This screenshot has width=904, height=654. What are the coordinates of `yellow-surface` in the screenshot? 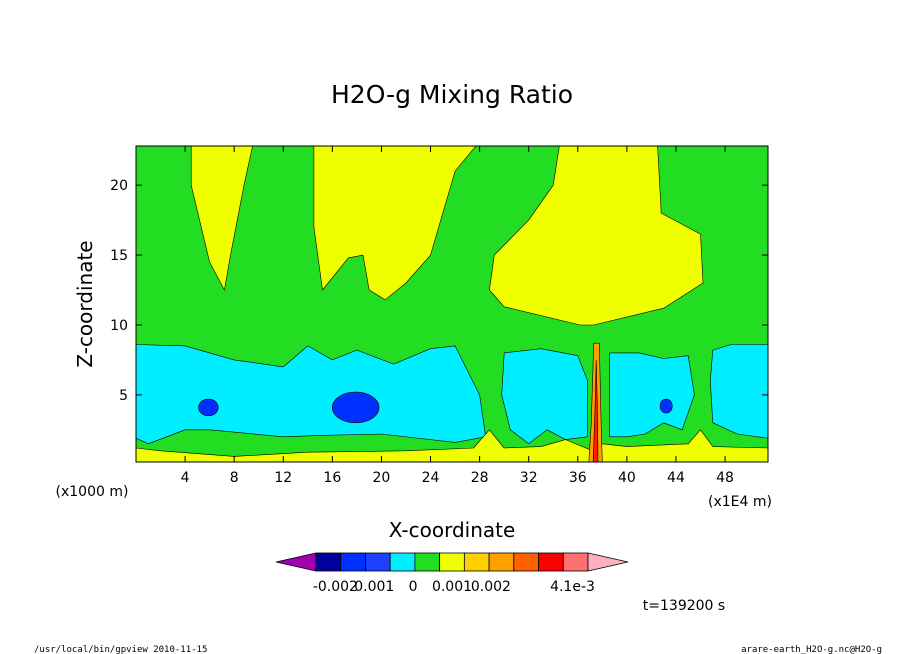 It's located at (452, 445).